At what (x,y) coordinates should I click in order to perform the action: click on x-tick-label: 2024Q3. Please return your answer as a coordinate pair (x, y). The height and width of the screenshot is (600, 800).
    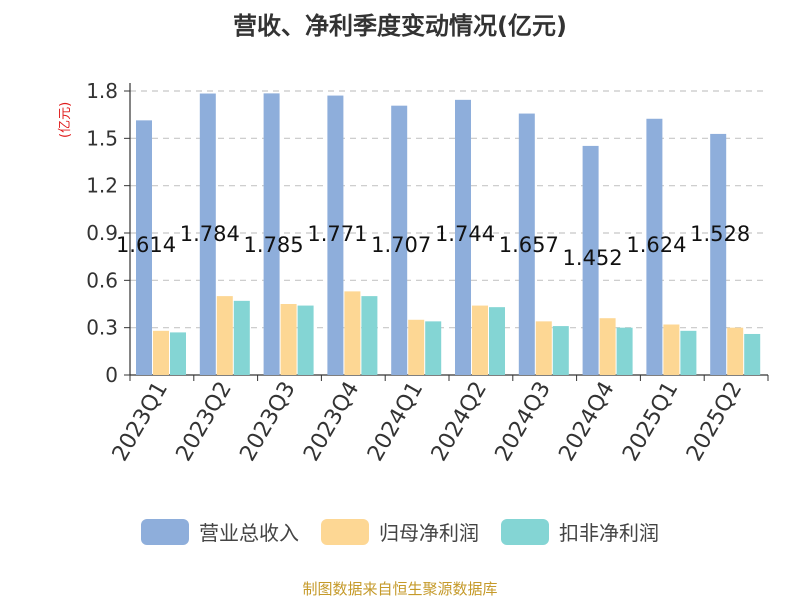
    Looking at the image, I should click on (523, 422).